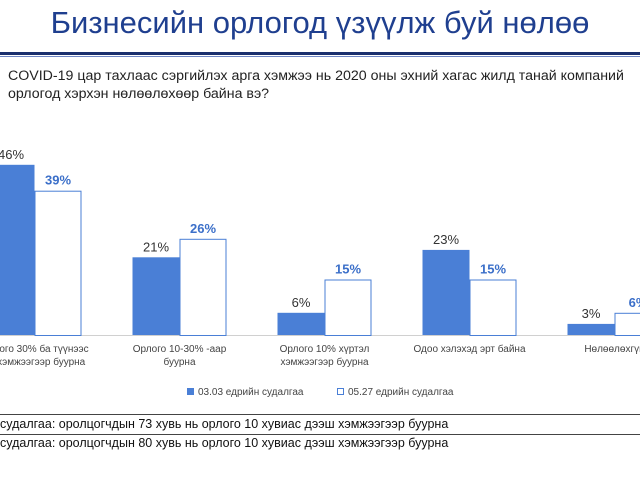 The height and width of the screenshot is (480, 640). I want to click on category-label-1-0: Орлого 10-30% -аар, so click(180, 349).